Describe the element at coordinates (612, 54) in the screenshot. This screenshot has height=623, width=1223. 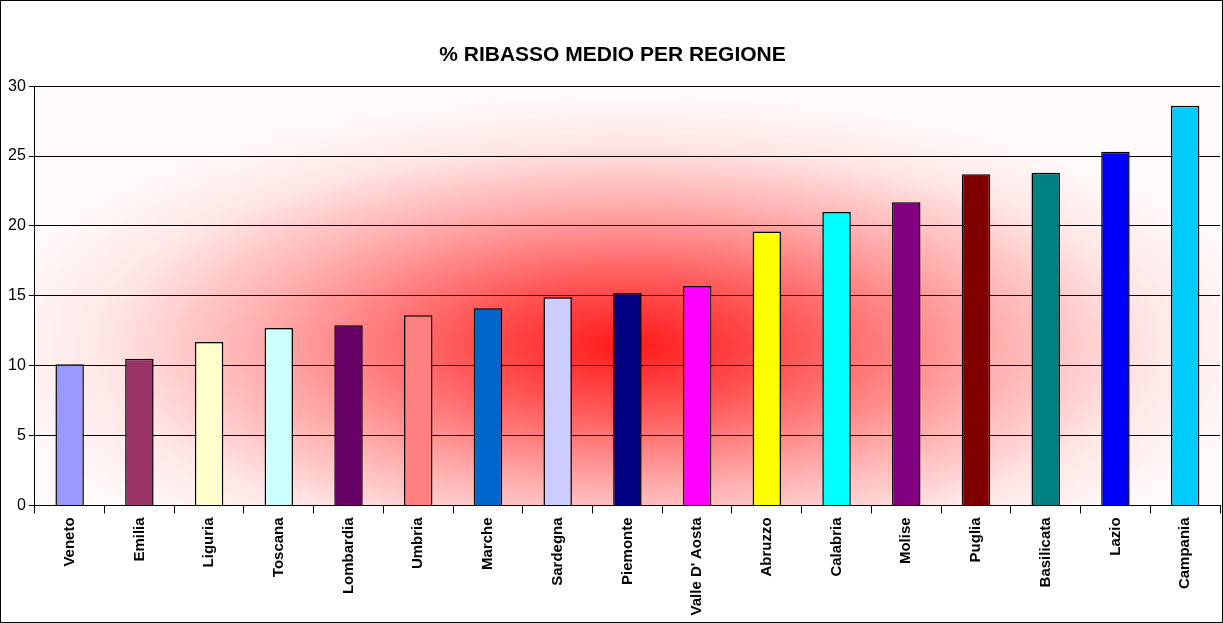
I see `chart-title: % RIBASSO MEDIO PER REGIONE` at that location.